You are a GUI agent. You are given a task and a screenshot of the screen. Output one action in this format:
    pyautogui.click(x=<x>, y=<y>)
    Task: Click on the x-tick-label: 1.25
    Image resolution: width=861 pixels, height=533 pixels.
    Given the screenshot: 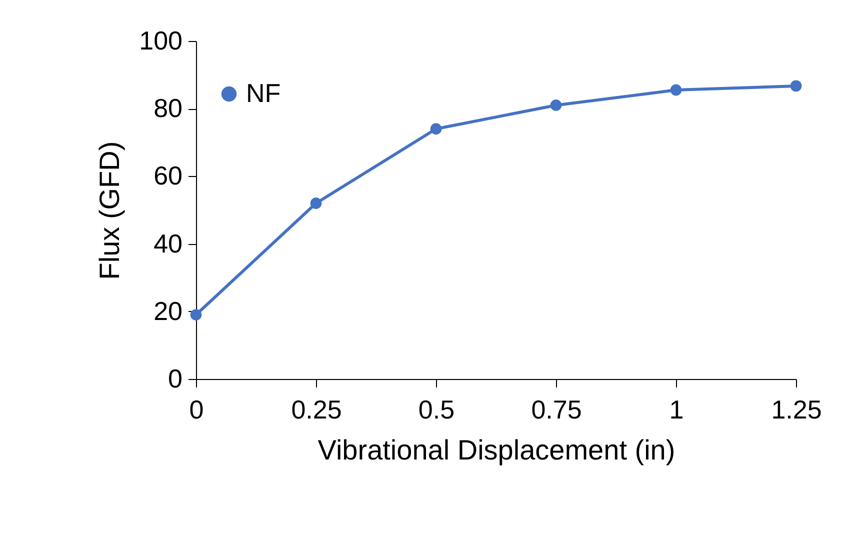 What is the action you would take?
    pyautogui.click(x=796, y=409)
    